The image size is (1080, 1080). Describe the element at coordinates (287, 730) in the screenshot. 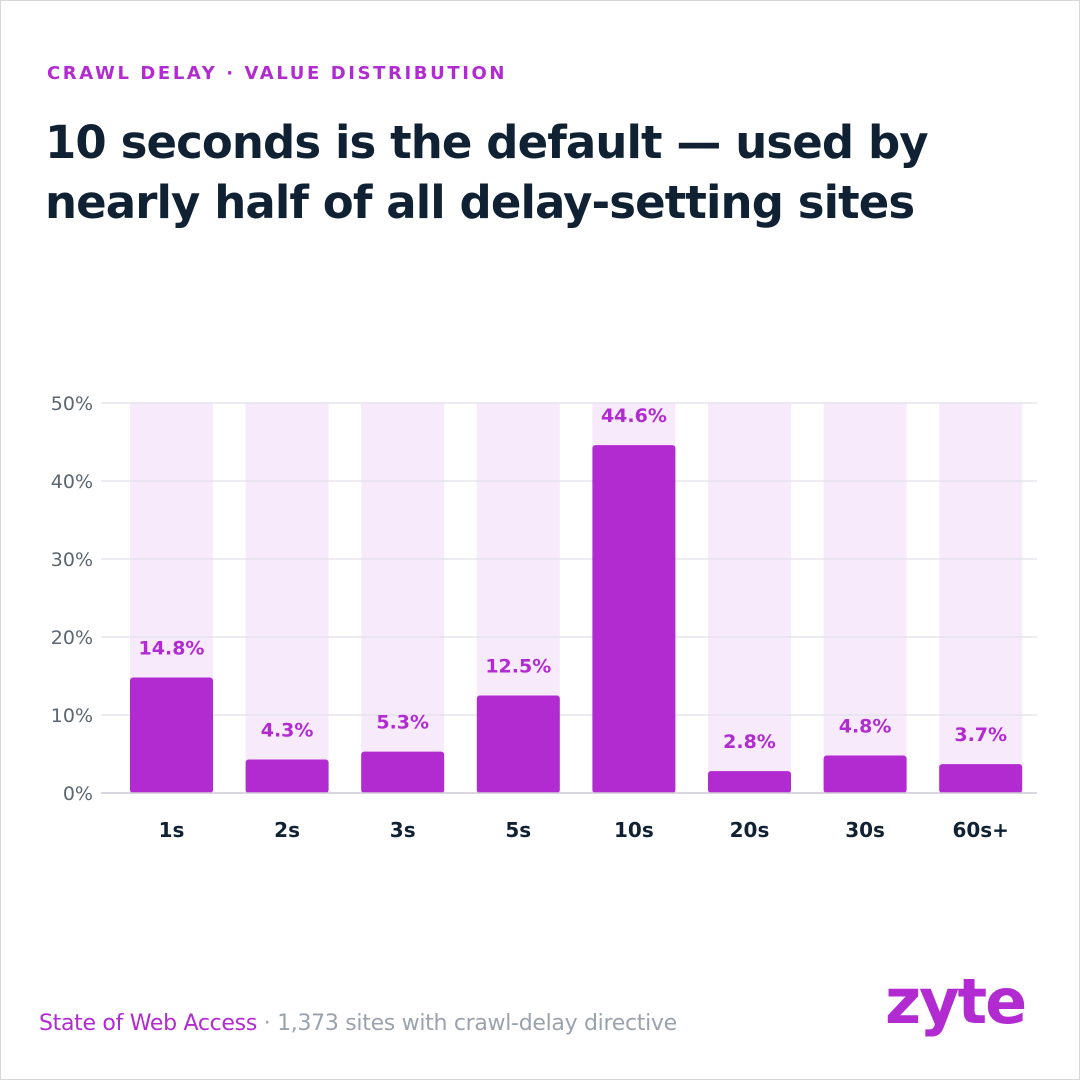

I see `data-label: 4.3%` at that location.